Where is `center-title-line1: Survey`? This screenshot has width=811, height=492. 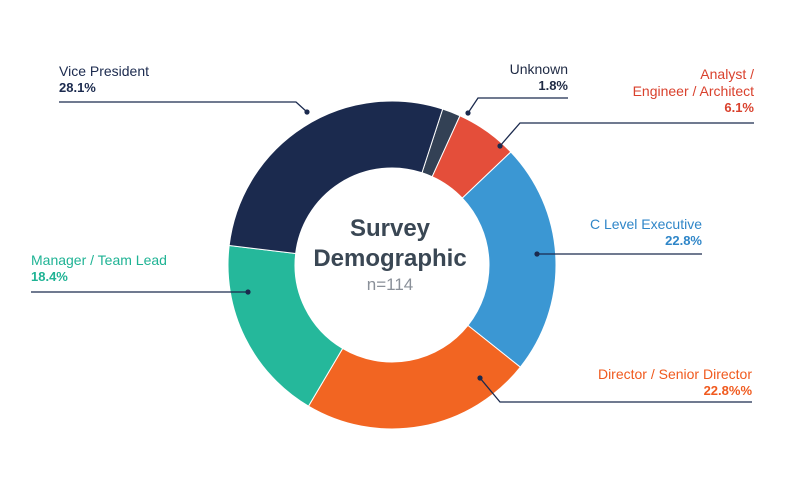 center-title-line1: Survey is located at coordinates (390, 228).